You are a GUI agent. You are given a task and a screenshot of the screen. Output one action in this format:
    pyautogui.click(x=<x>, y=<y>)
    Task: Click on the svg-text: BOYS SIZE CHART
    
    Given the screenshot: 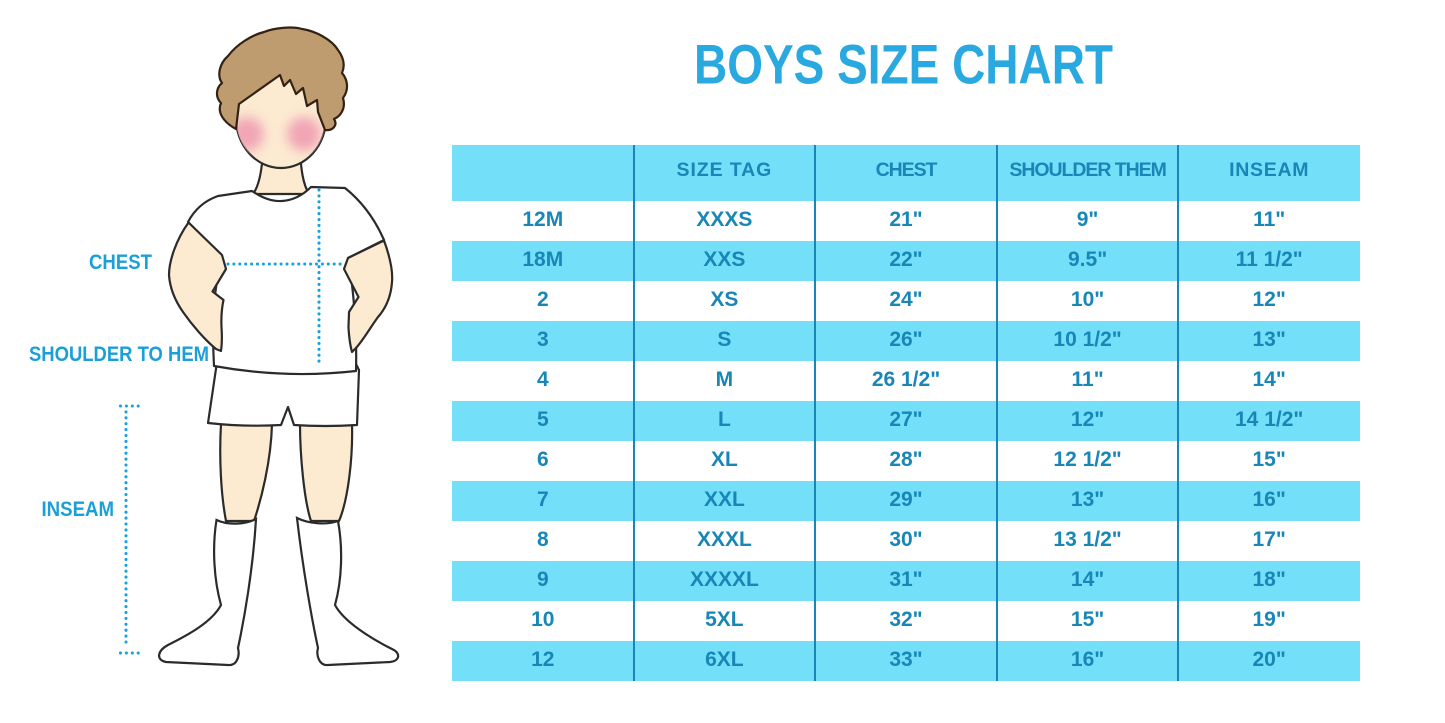 What is the action you would take?
    pyautogui.click(x=903, y=64)
    